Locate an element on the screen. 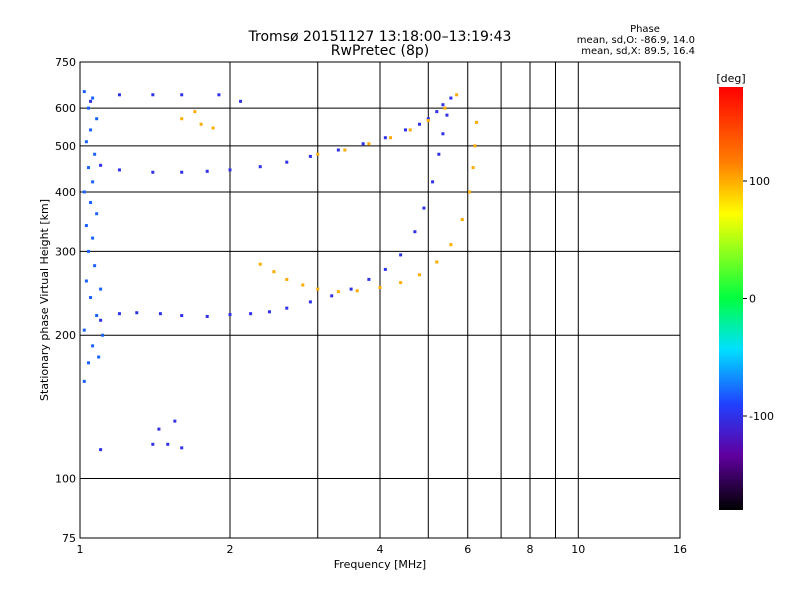  y-tick-label: 100 is located at coordinates (65, 479).